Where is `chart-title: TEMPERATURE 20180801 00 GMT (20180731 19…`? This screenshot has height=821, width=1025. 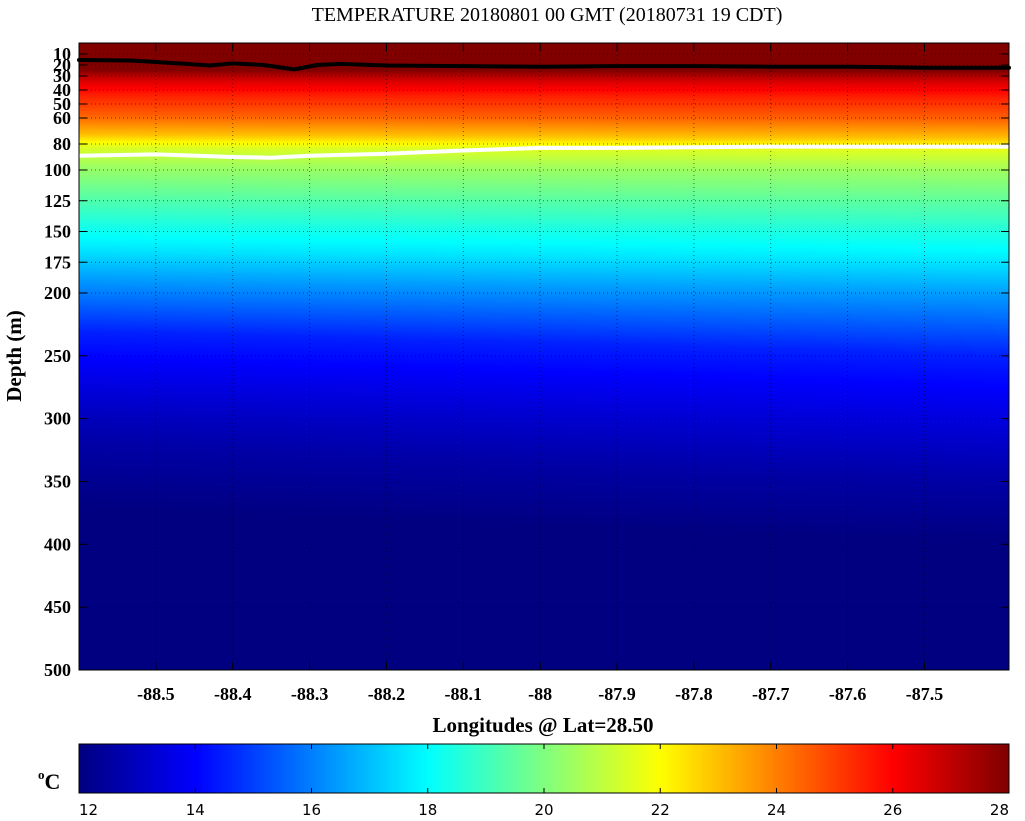 chart-title: TEMPERATURE 20180801 00 GMT (20180731 19… is located at coordinates (547, 15).